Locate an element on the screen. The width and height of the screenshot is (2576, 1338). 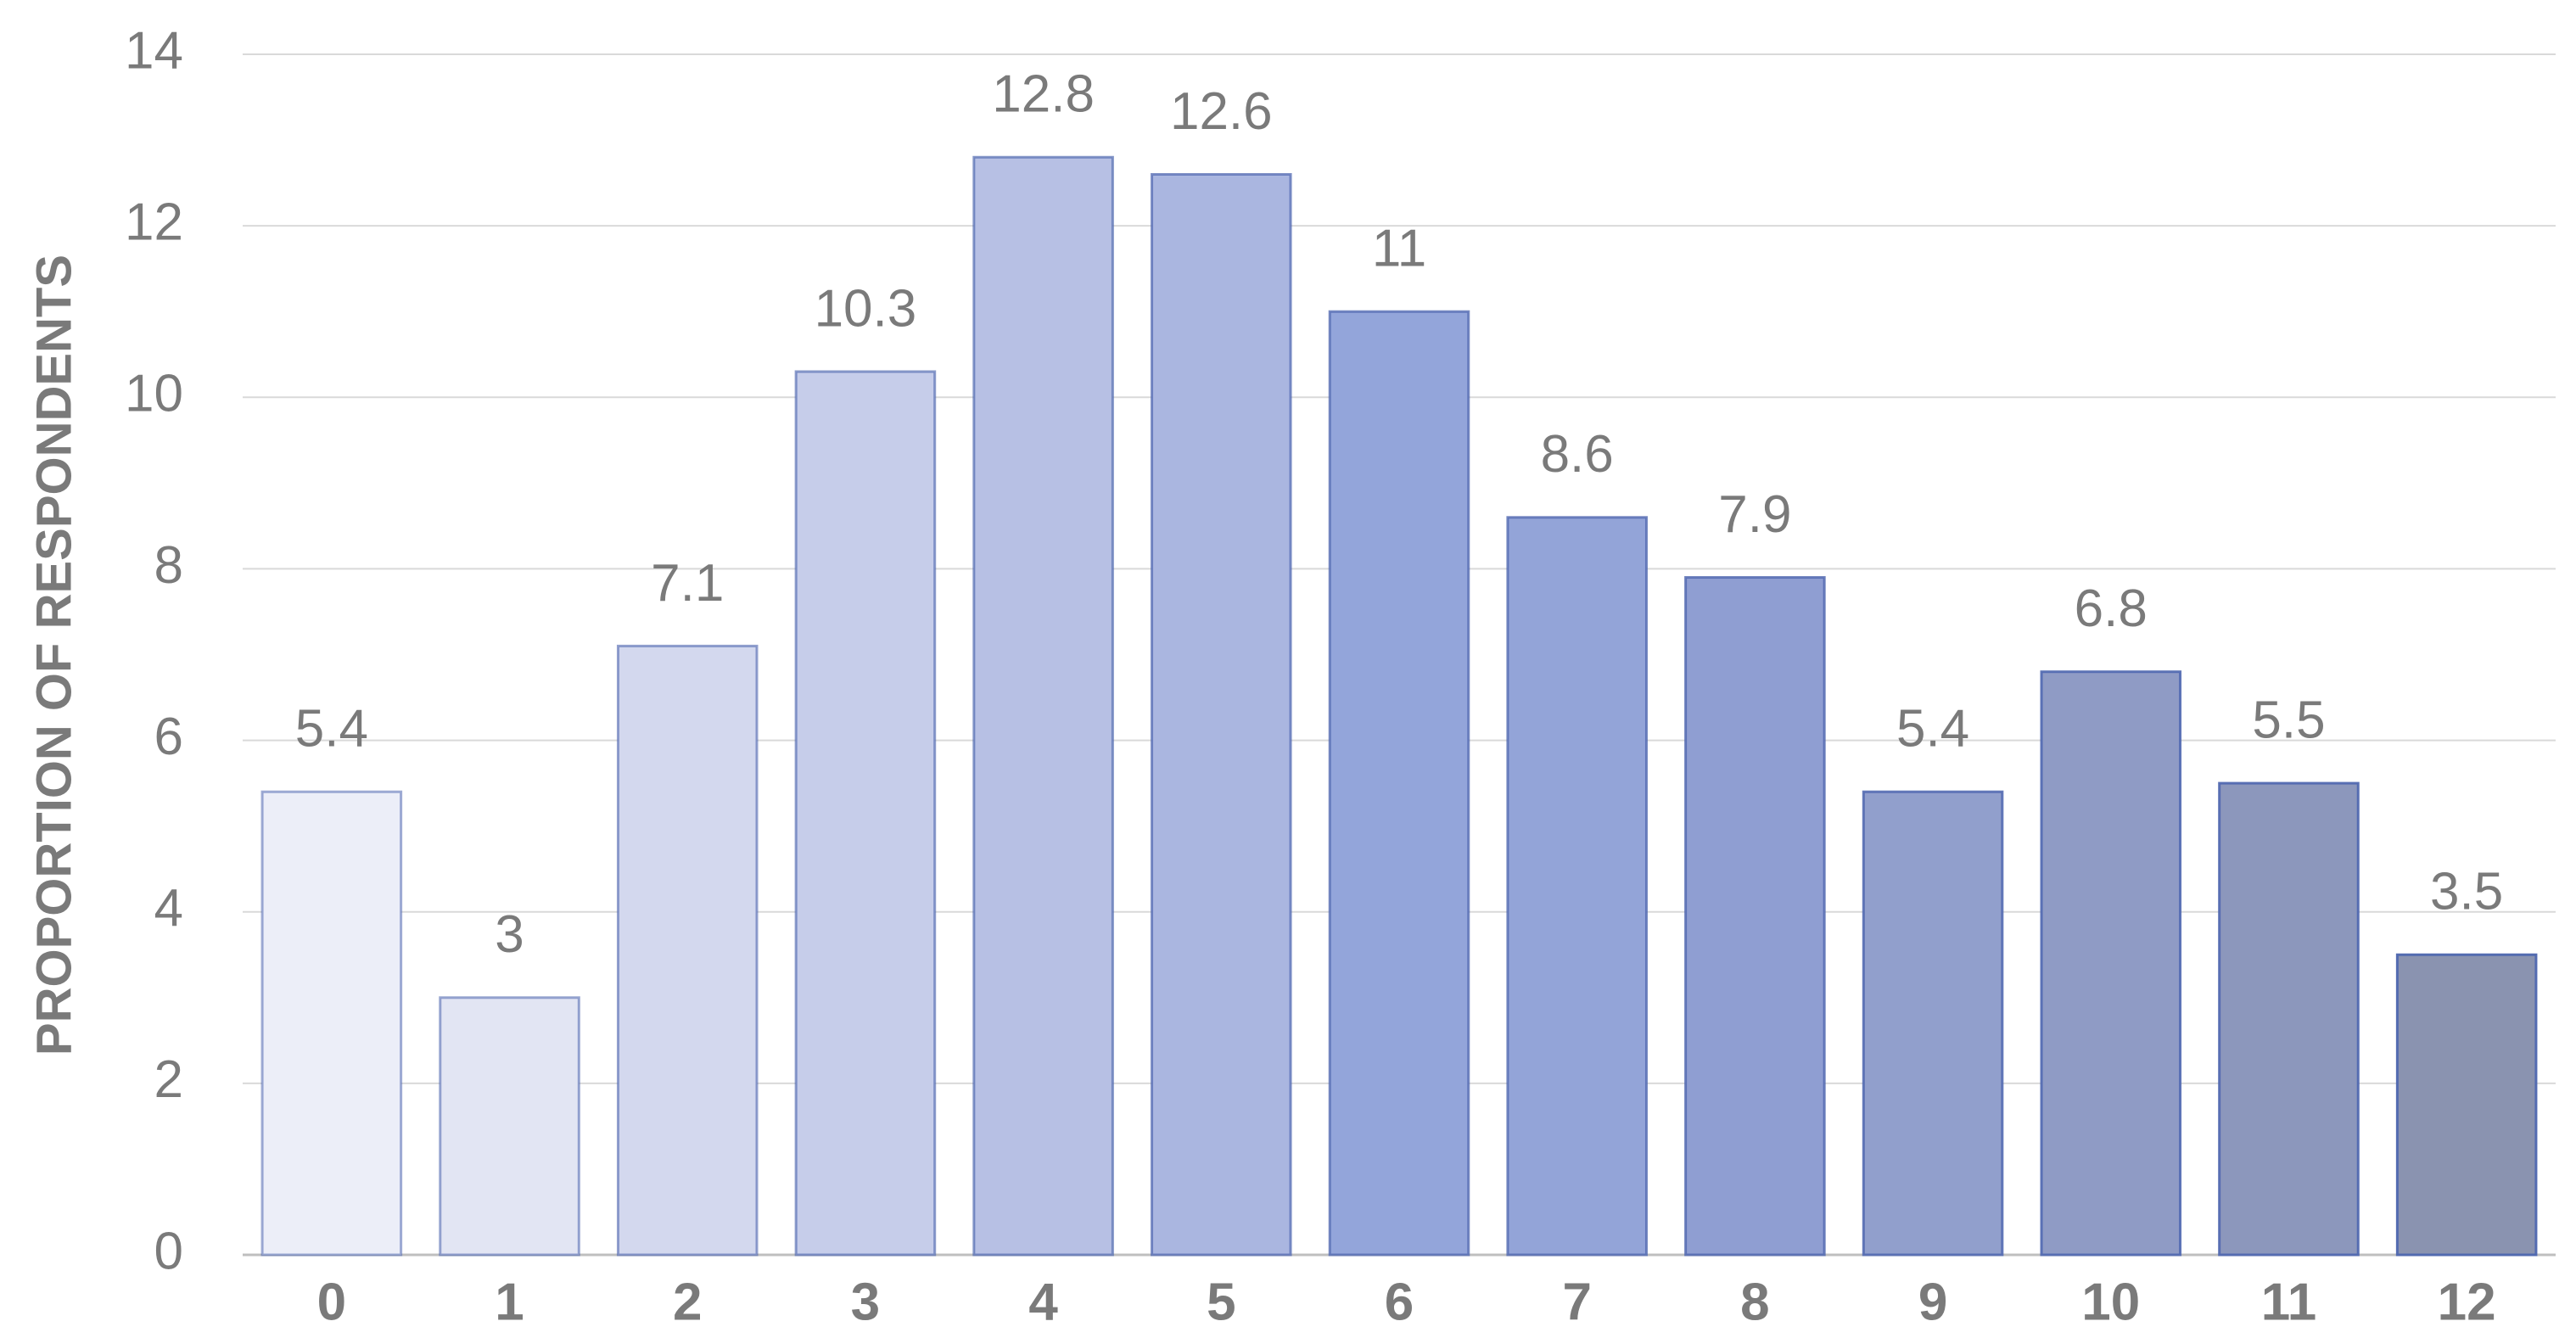
x-tick-label: 11 is located at coordinates (2289, 1302).